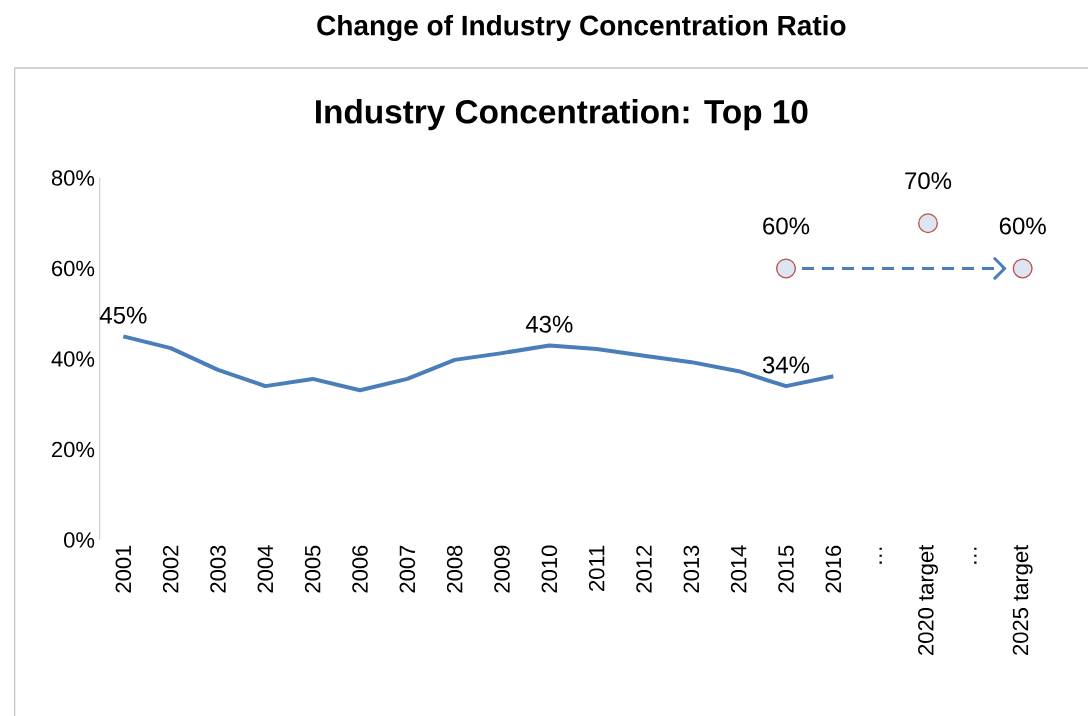  I want to click on data-label: 45%, so click(123, 315).